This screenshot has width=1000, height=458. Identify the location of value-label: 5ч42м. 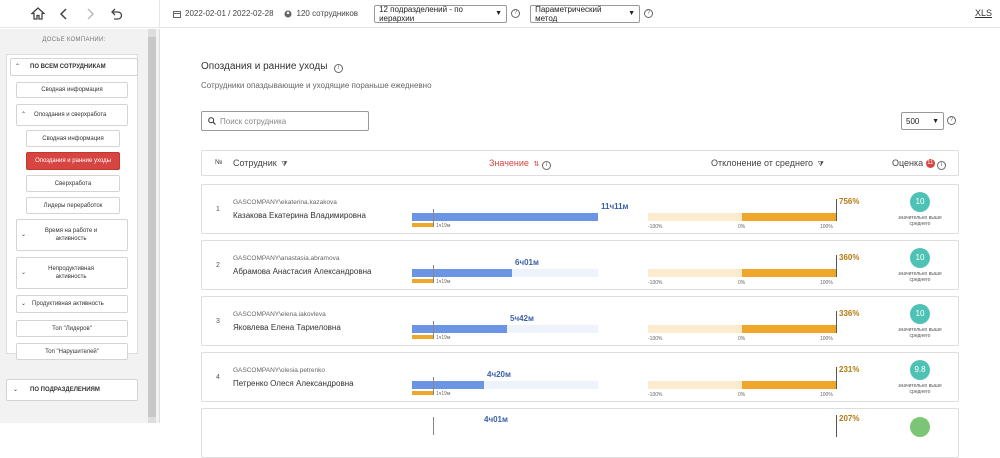
(522, 318).